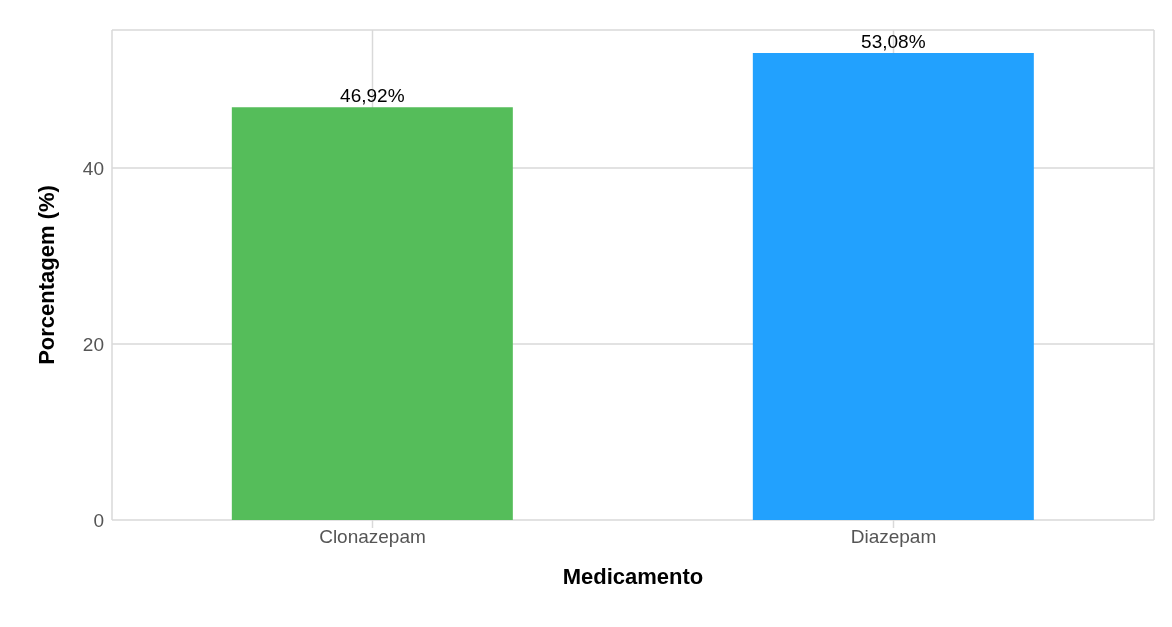 This screenshot has height=627, width=1172. What do you see at coordinates (98, 520) in the screenshot?
I see `y-tick-label: 0` at bounding box center [98, 520].